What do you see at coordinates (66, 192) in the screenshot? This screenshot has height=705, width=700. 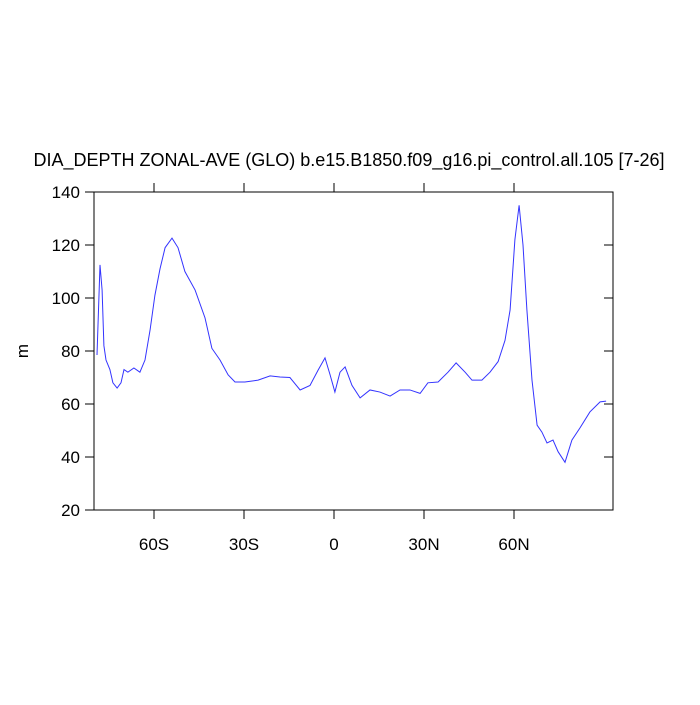 I see `y-tick-label: 140` at bounding box center [66, 192].